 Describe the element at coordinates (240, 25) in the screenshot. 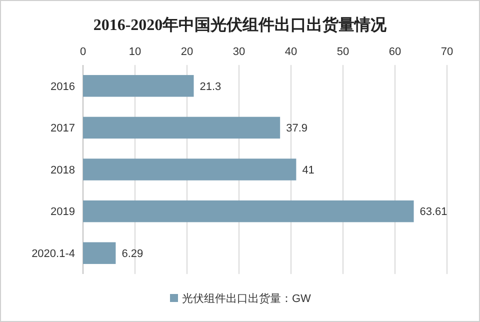

I see `chart-title: 2016-2020年中国光伏组件出口出货量情况` at that location.